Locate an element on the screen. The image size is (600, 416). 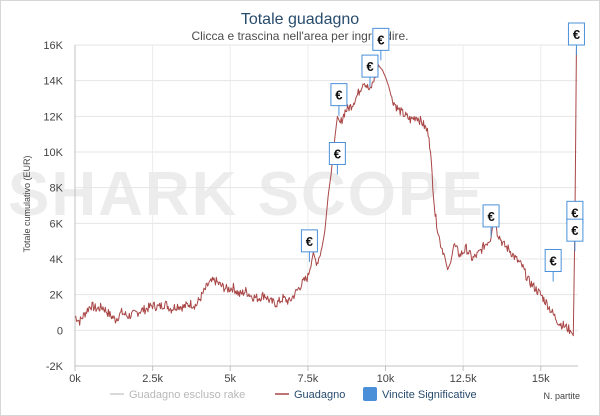
y-tick-label: 6K is located at coordinates (57, 224).